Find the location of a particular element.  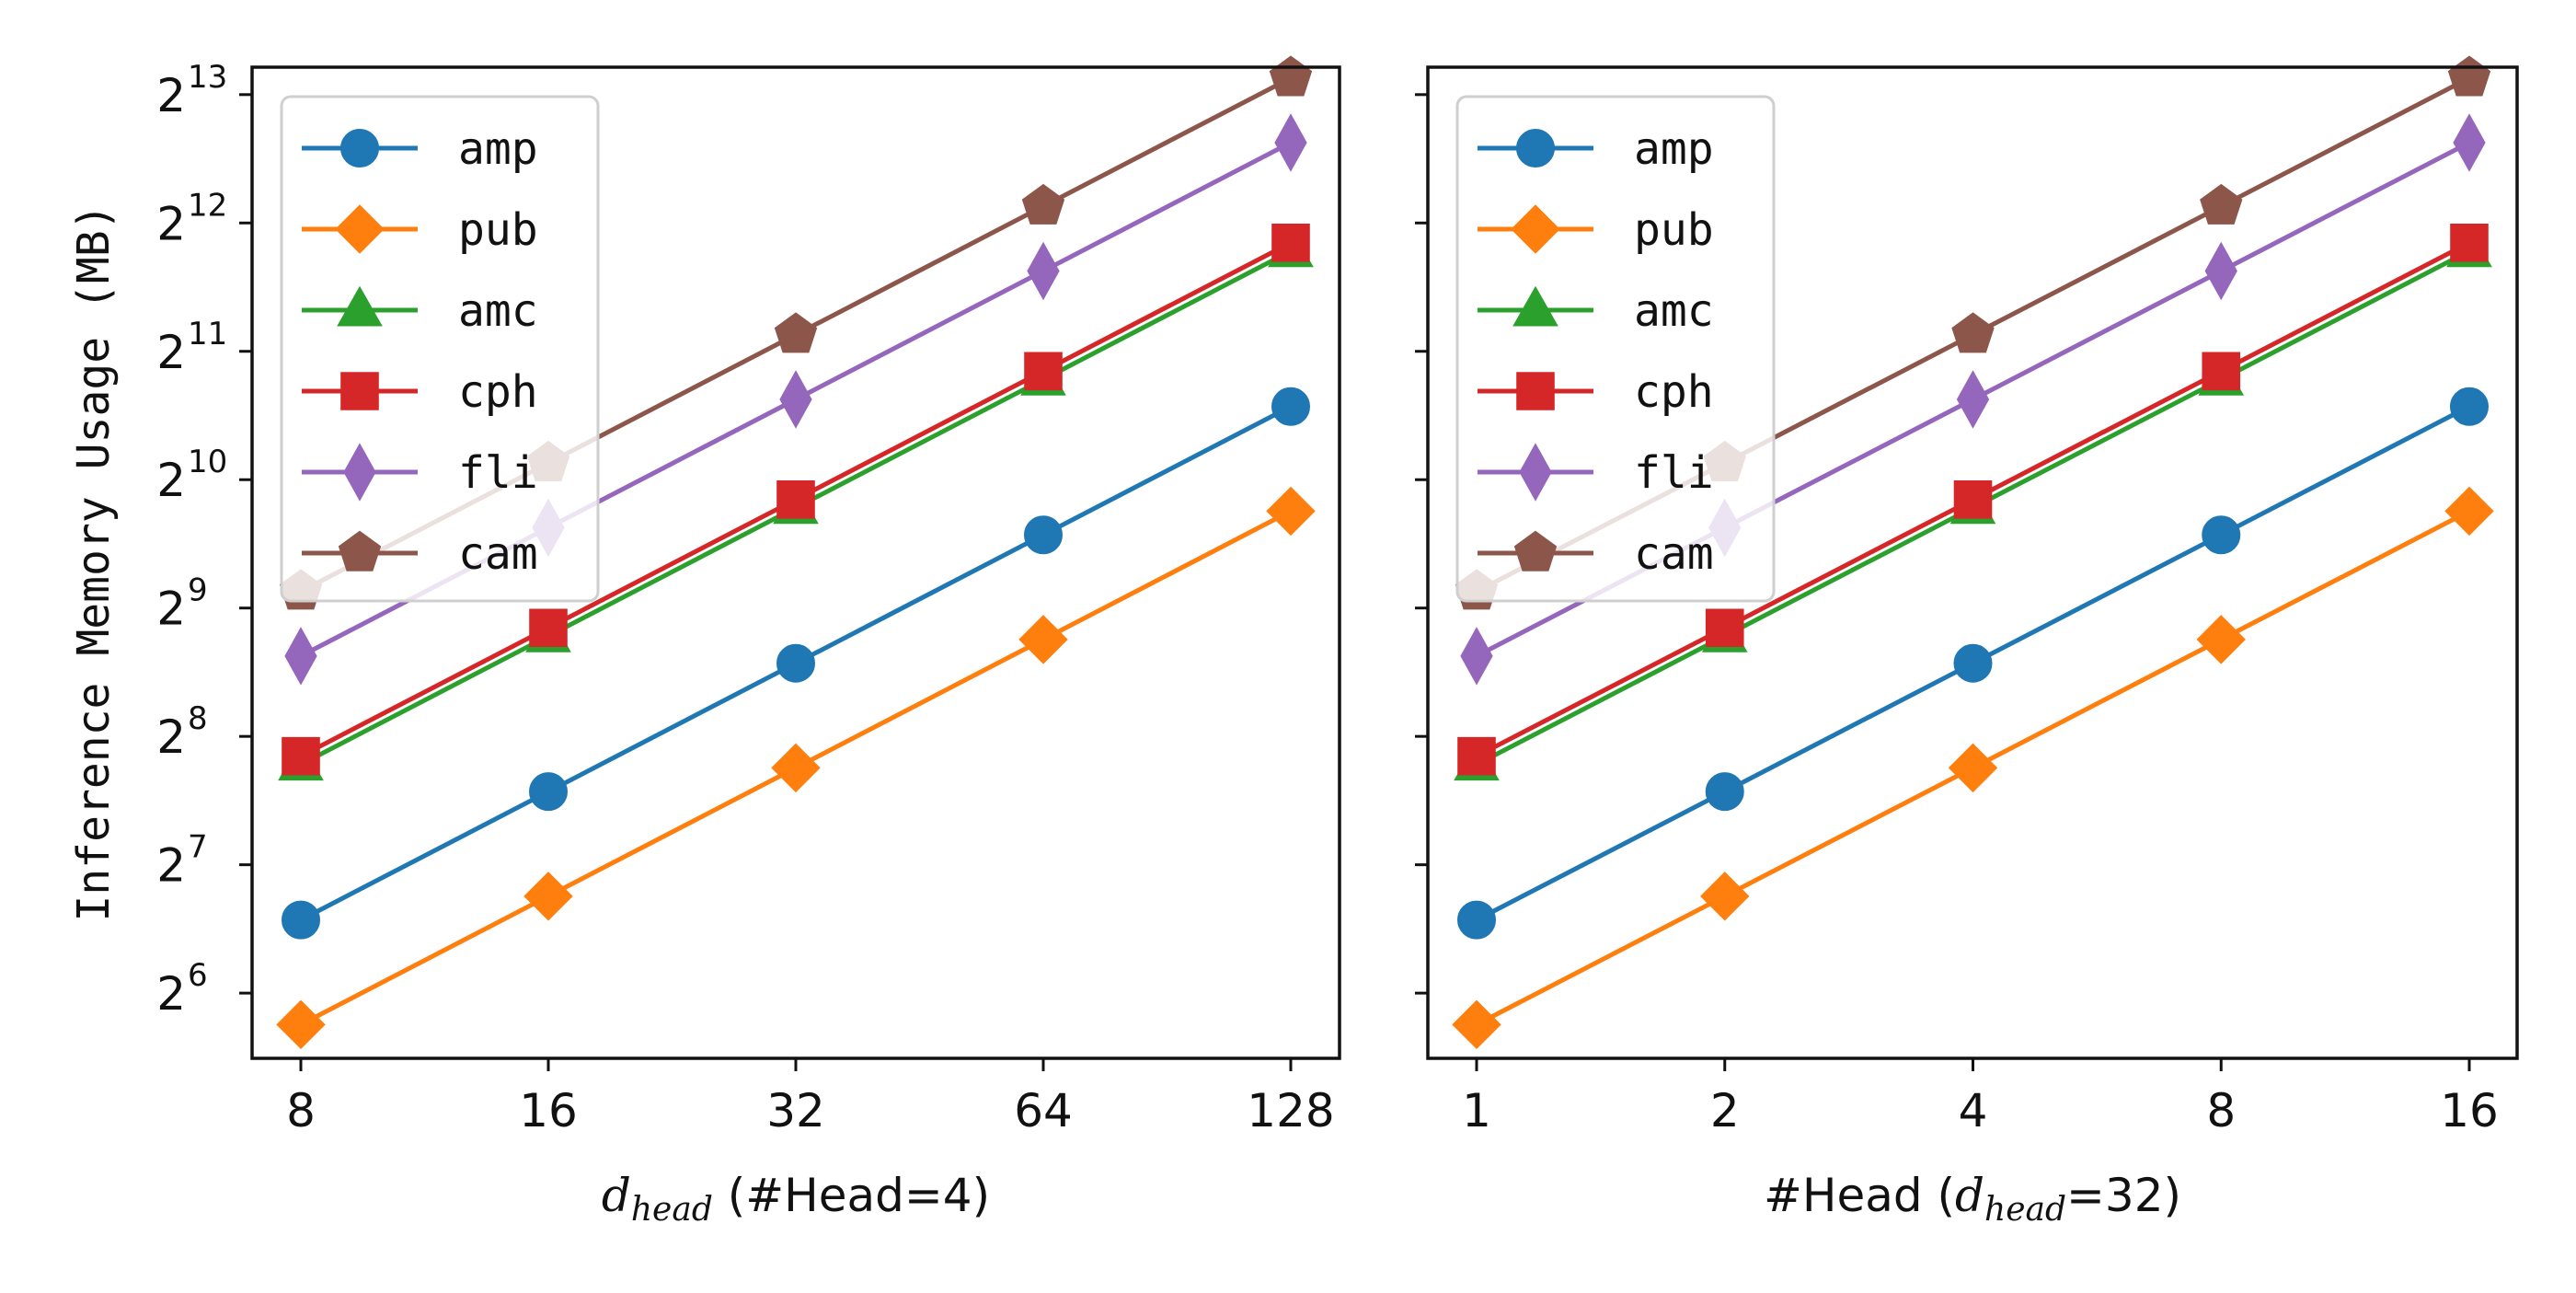

x-tick-label: 32 is located at coordinates (795, 1110).